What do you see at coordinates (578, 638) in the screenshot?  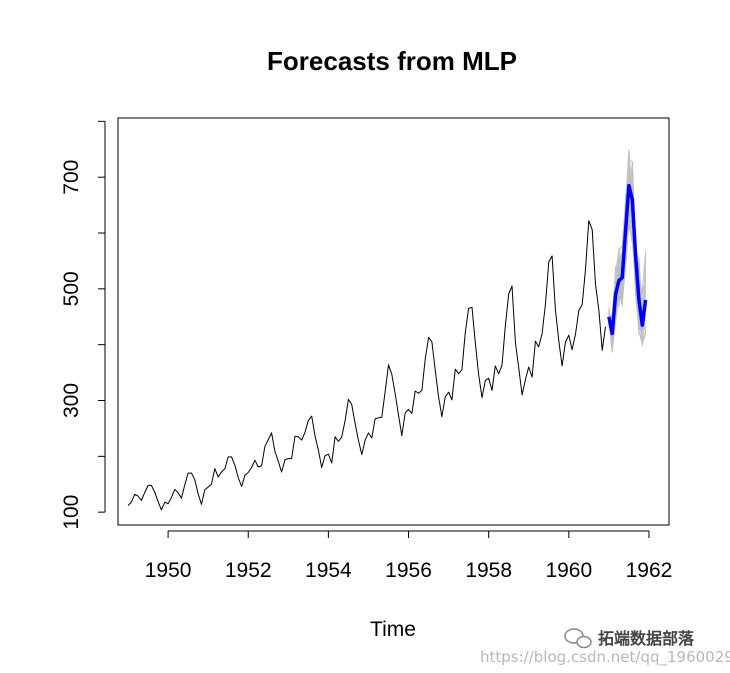 I see `wechat-icon` at bounding box center [578, 638].